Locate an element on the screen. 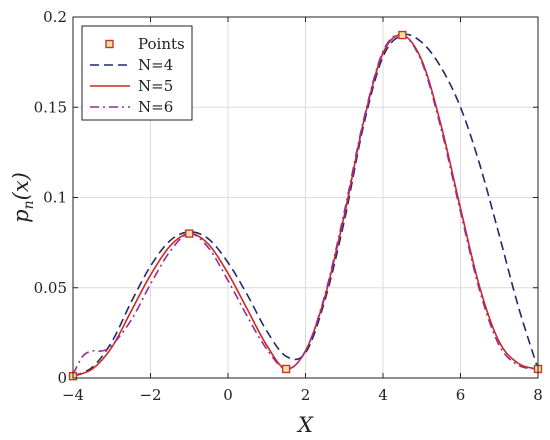  y-tick-label: 0.1 is located at coordinates (55, 198).